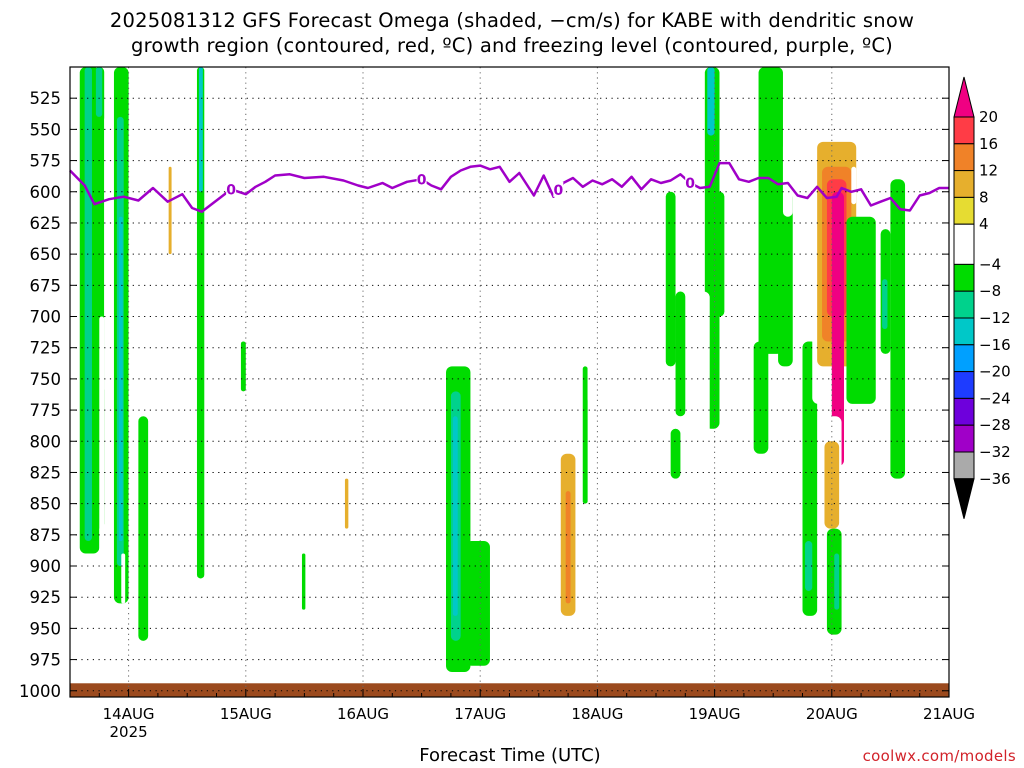 This screenshot has width=1024, height=768. What do you see at coordinates (939, 756) in the screenshot?
I see `credit-link: coolwx.com/models` at bounding box center [939, 756].